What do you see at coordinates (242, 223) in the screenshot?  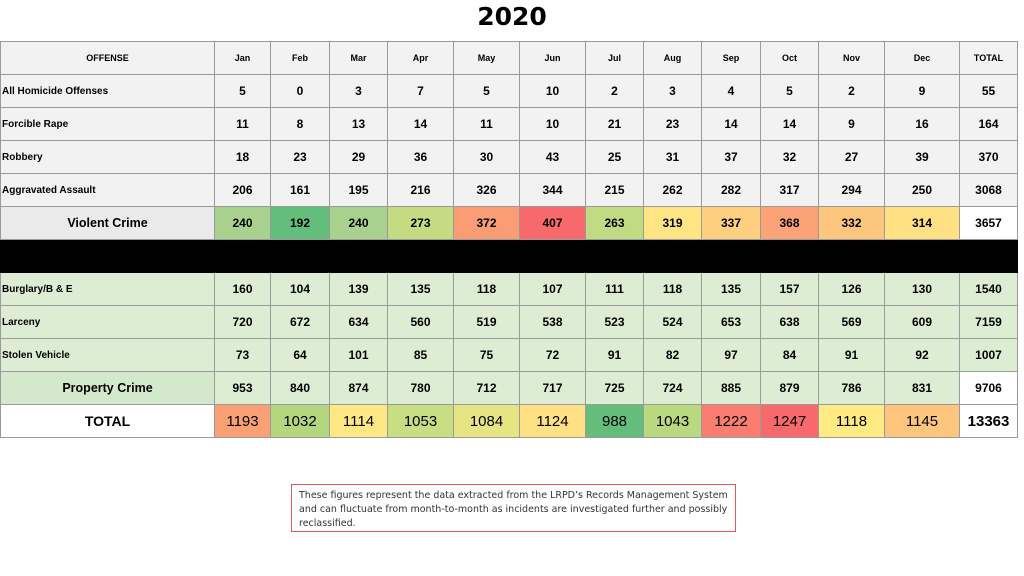 I see `violent-month-value: 240` at bounding box center [242, 223].